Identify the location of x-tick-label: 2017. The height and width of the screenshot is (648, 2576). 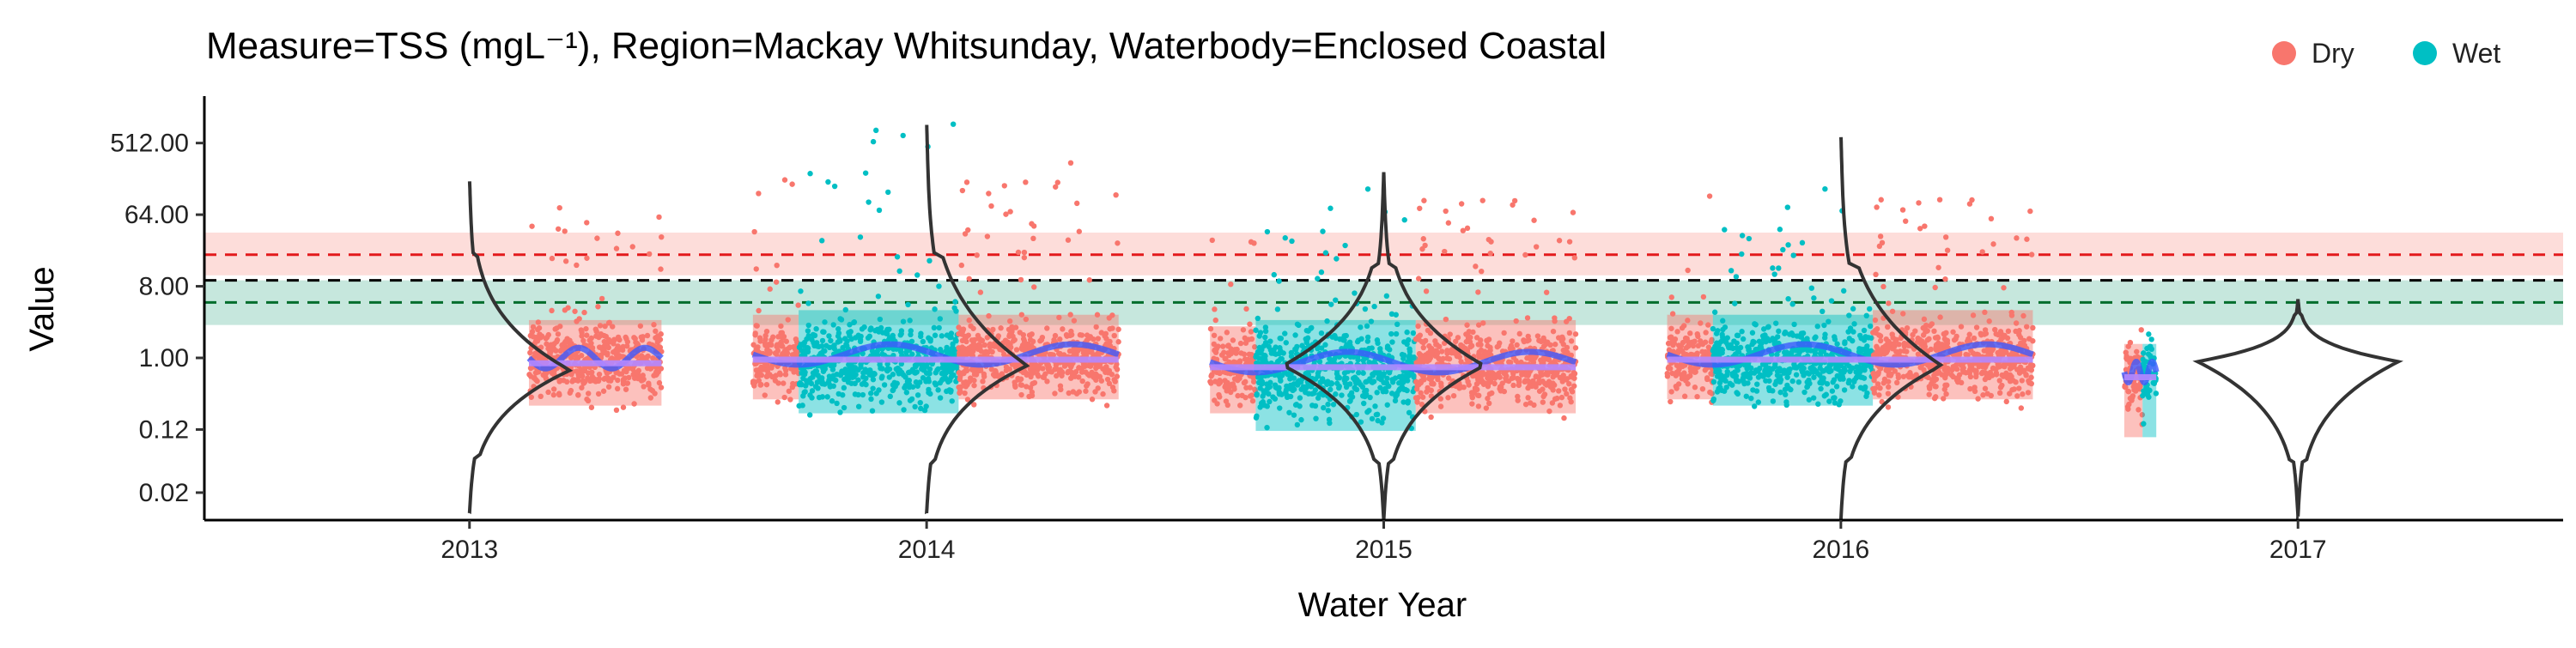
(2298, 550).